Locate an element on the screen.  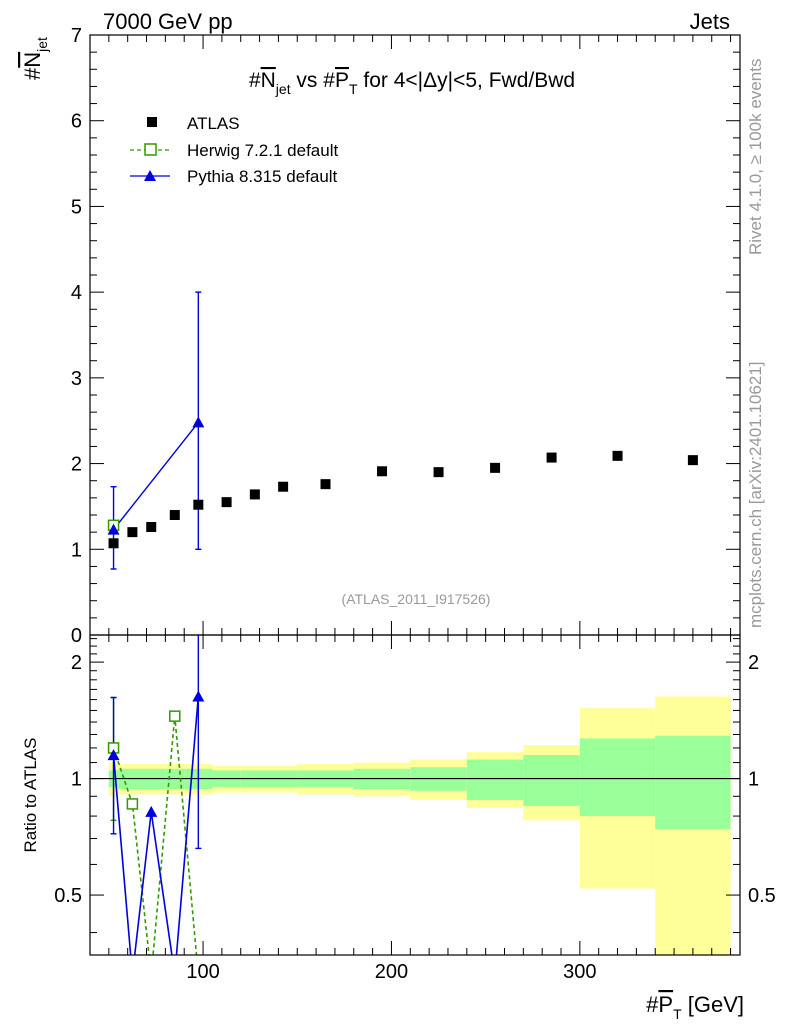
main-y-tick-label: 0 is located at coordinates (76, 636).